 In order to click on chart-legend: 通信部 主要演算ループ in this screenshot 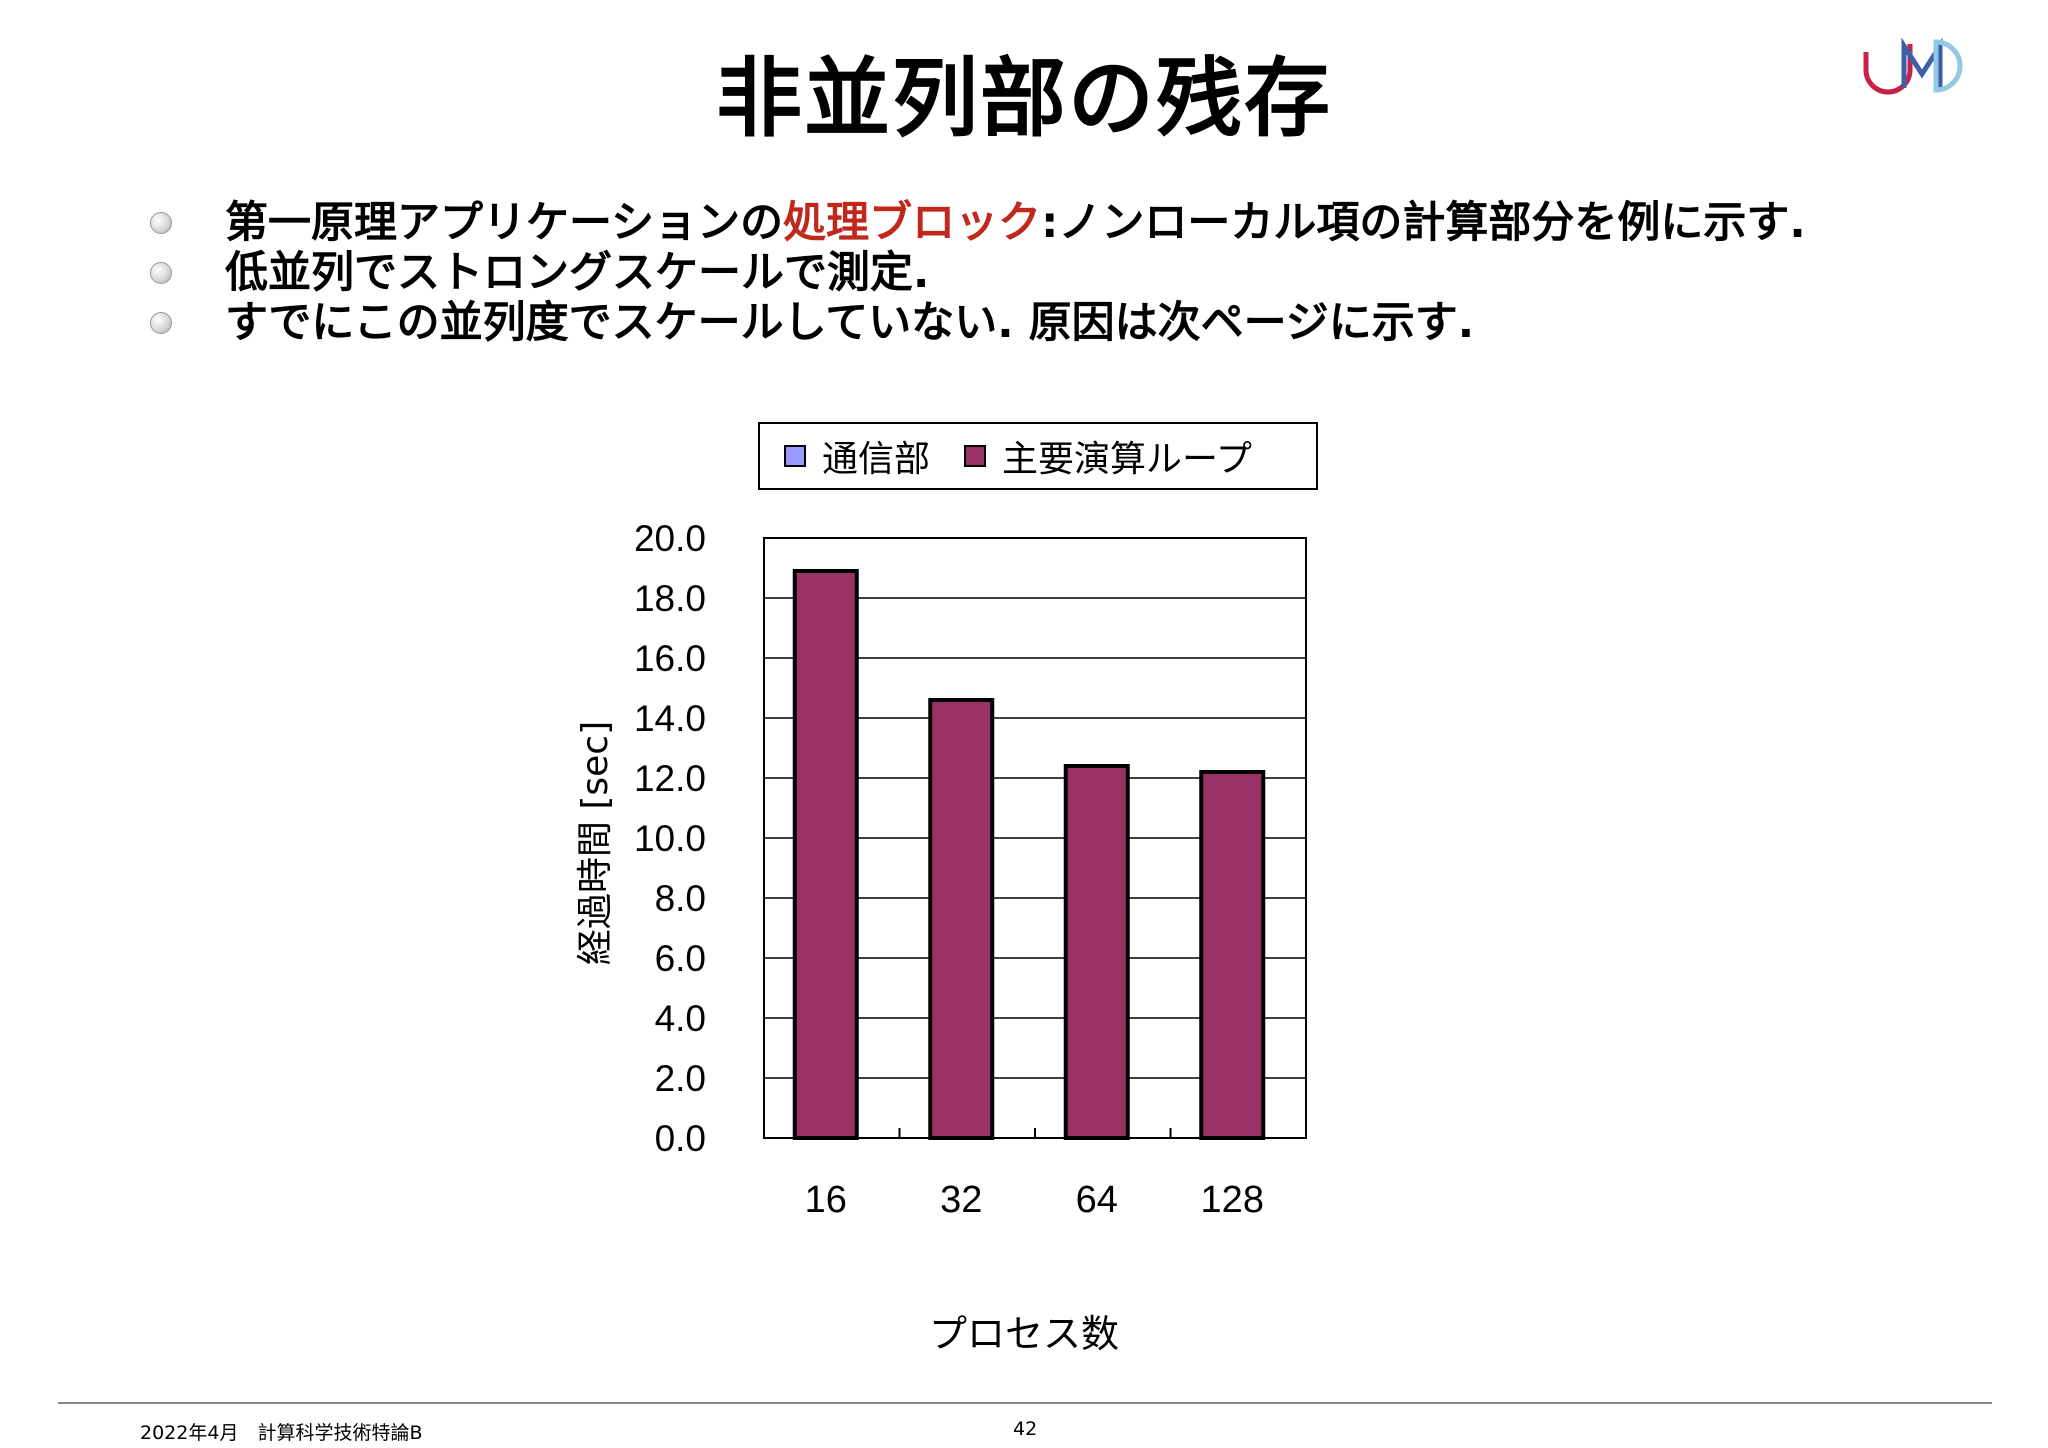, I will do `click(1038, 456)`.